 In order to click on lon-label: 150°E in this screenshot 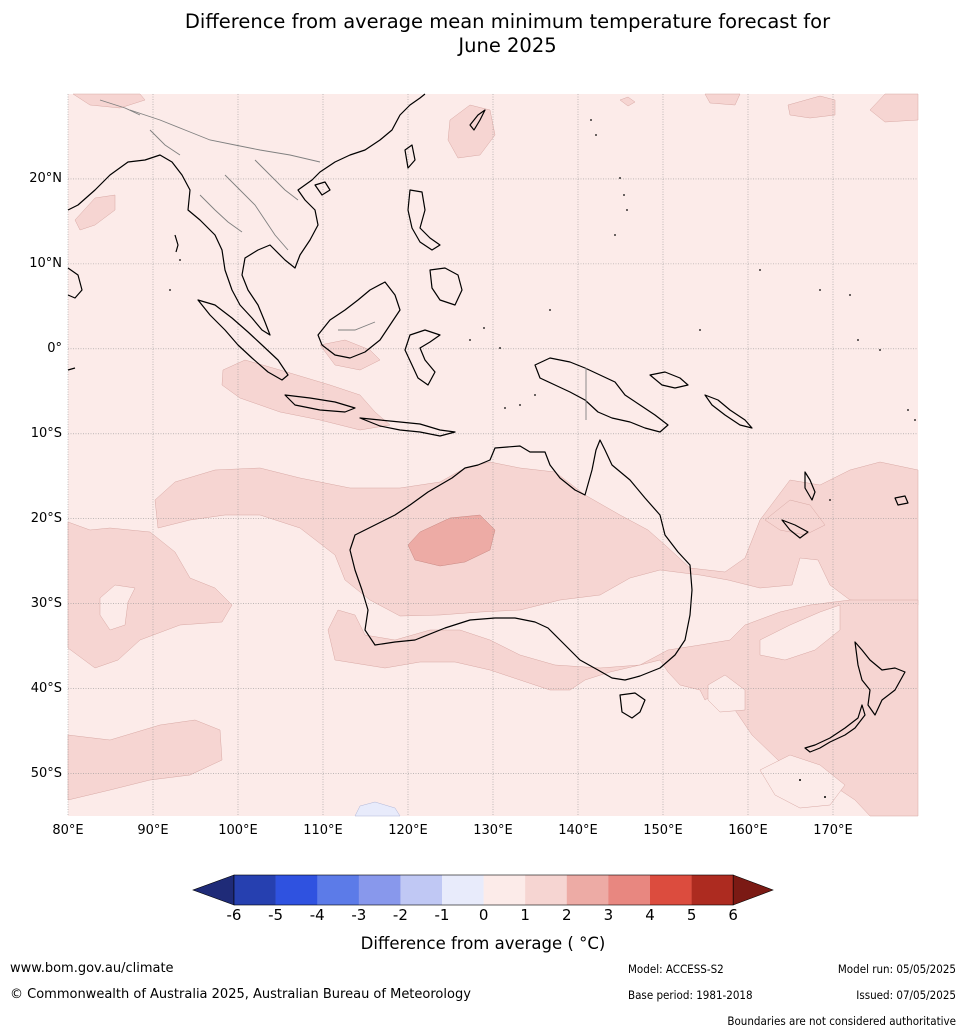, I will do `click(663, 830)`.